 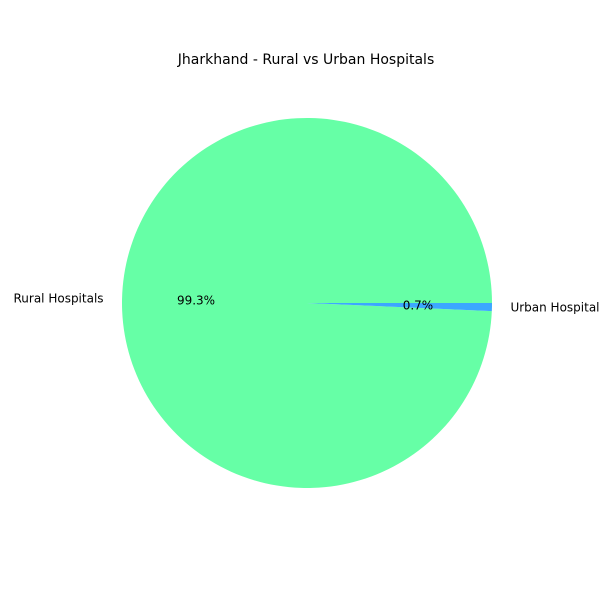 What do you see at coordinates (306, 60) in the screenshot?
I see `chart-title: Jharkhand - Rural vs Urban Hospitals` at bounding box center [306, 60].